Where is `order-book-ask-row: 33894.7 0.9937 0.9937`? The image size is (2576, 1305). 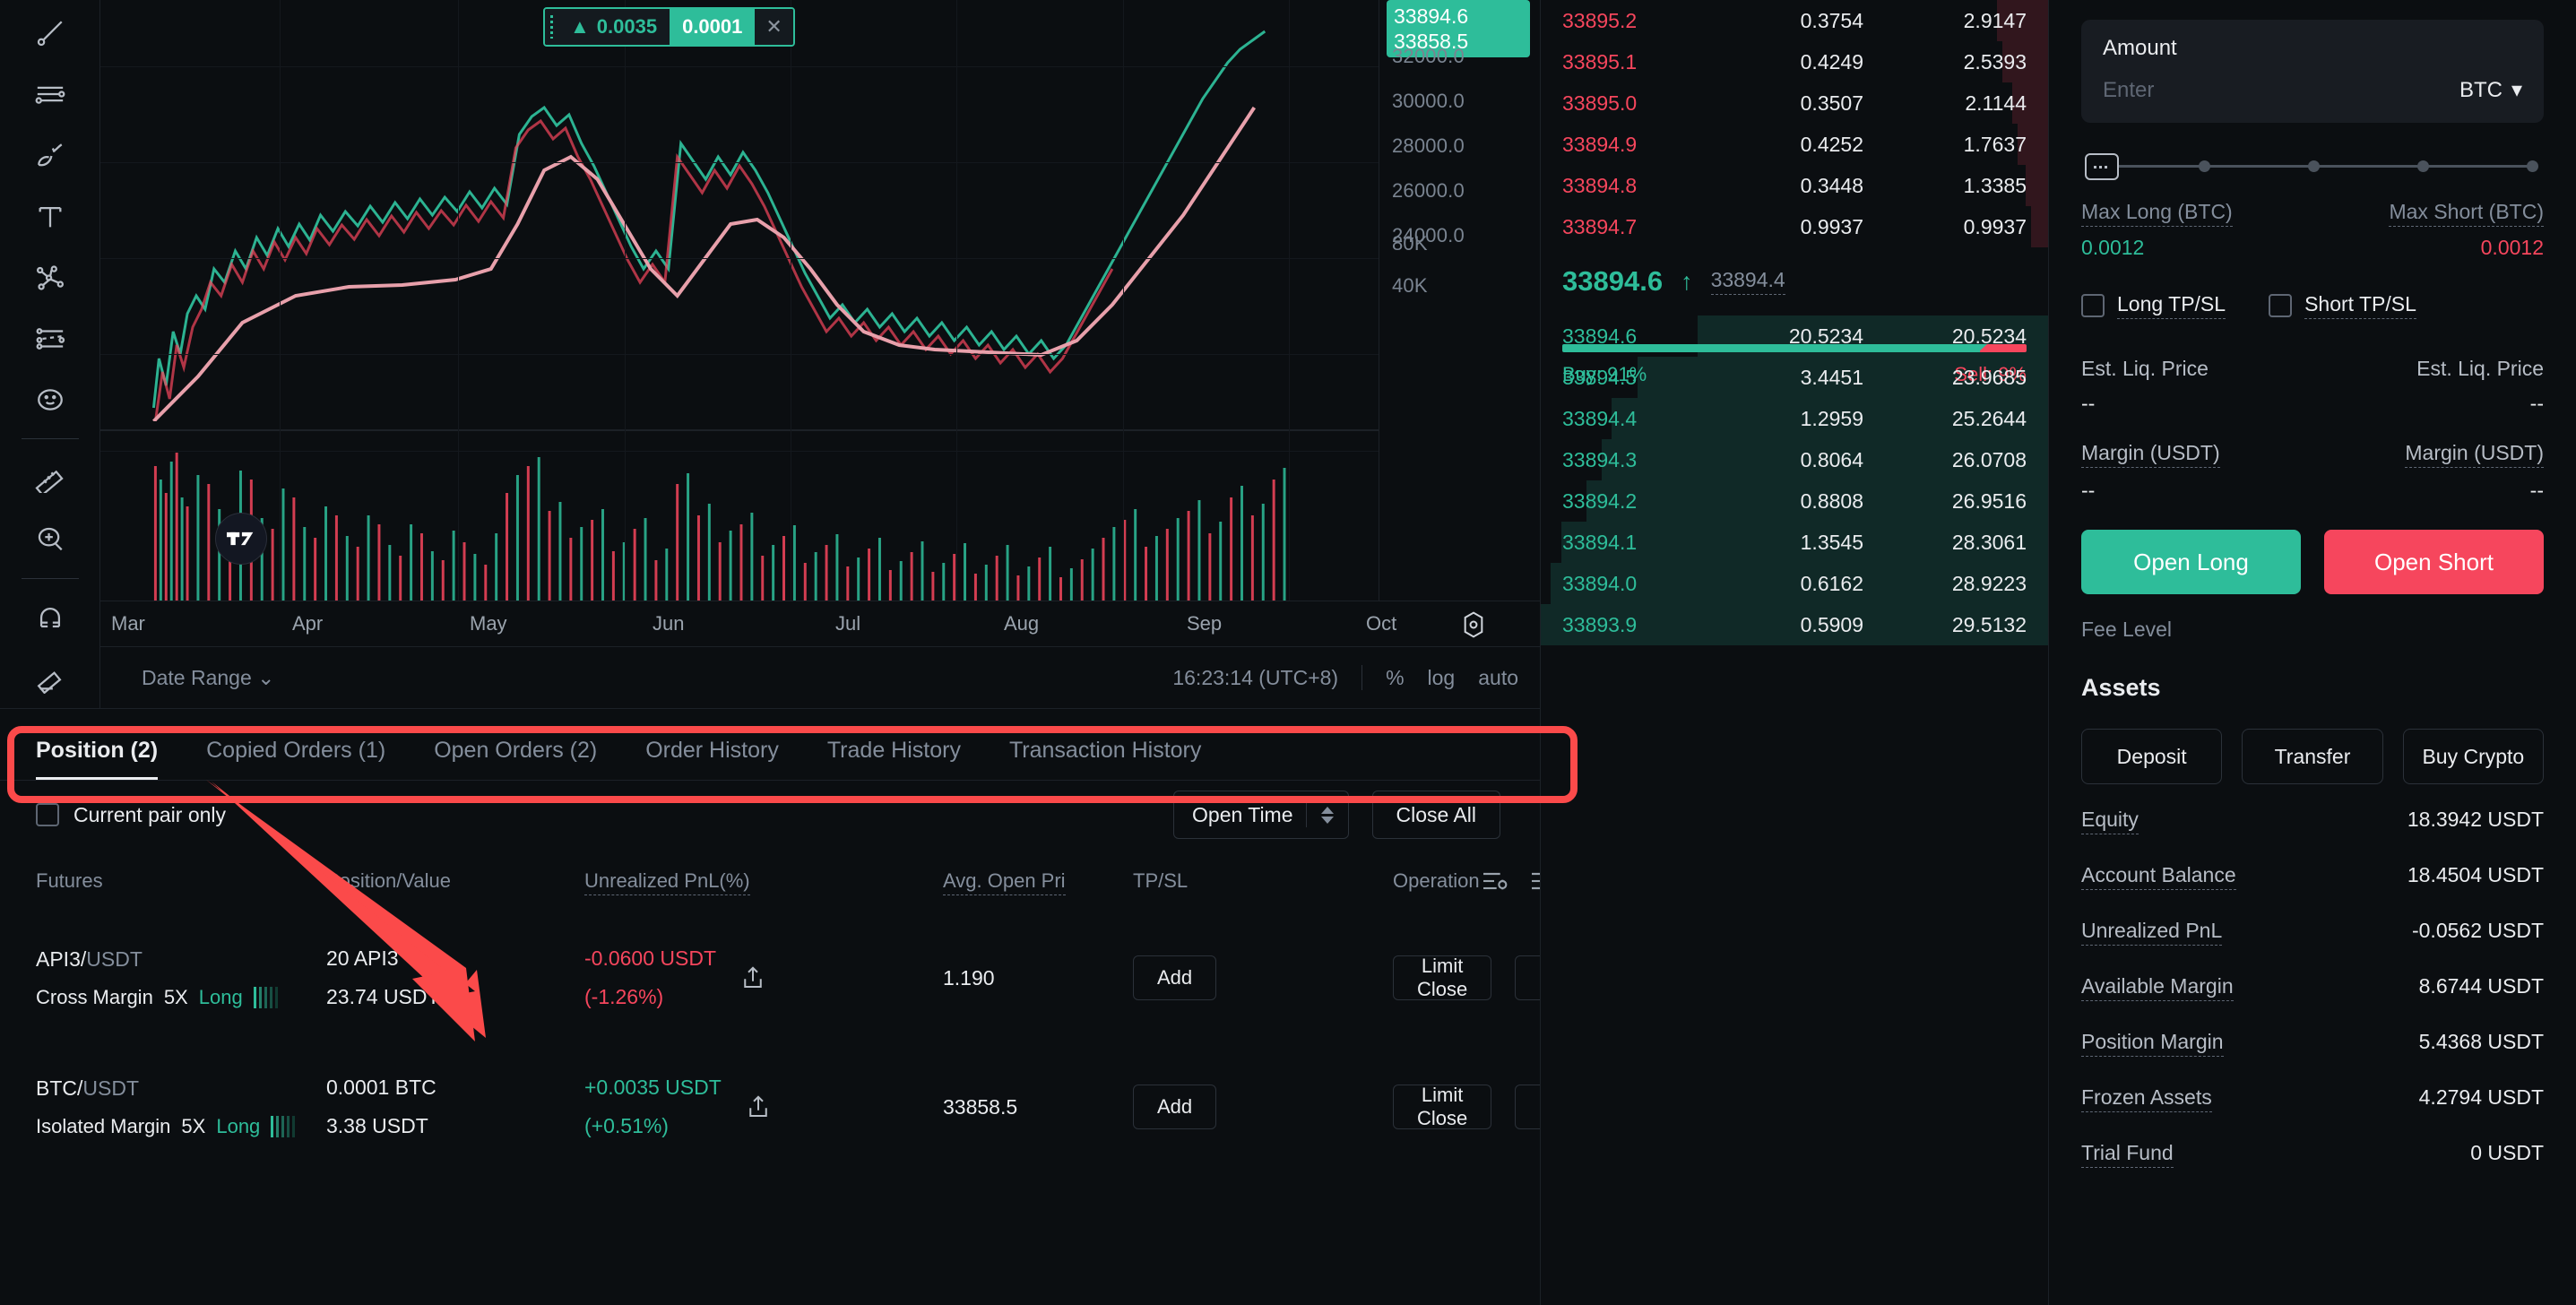
order-book-ask-row: 33894.7 0.9937 0.9937 is located at coordinates (1794, 226).